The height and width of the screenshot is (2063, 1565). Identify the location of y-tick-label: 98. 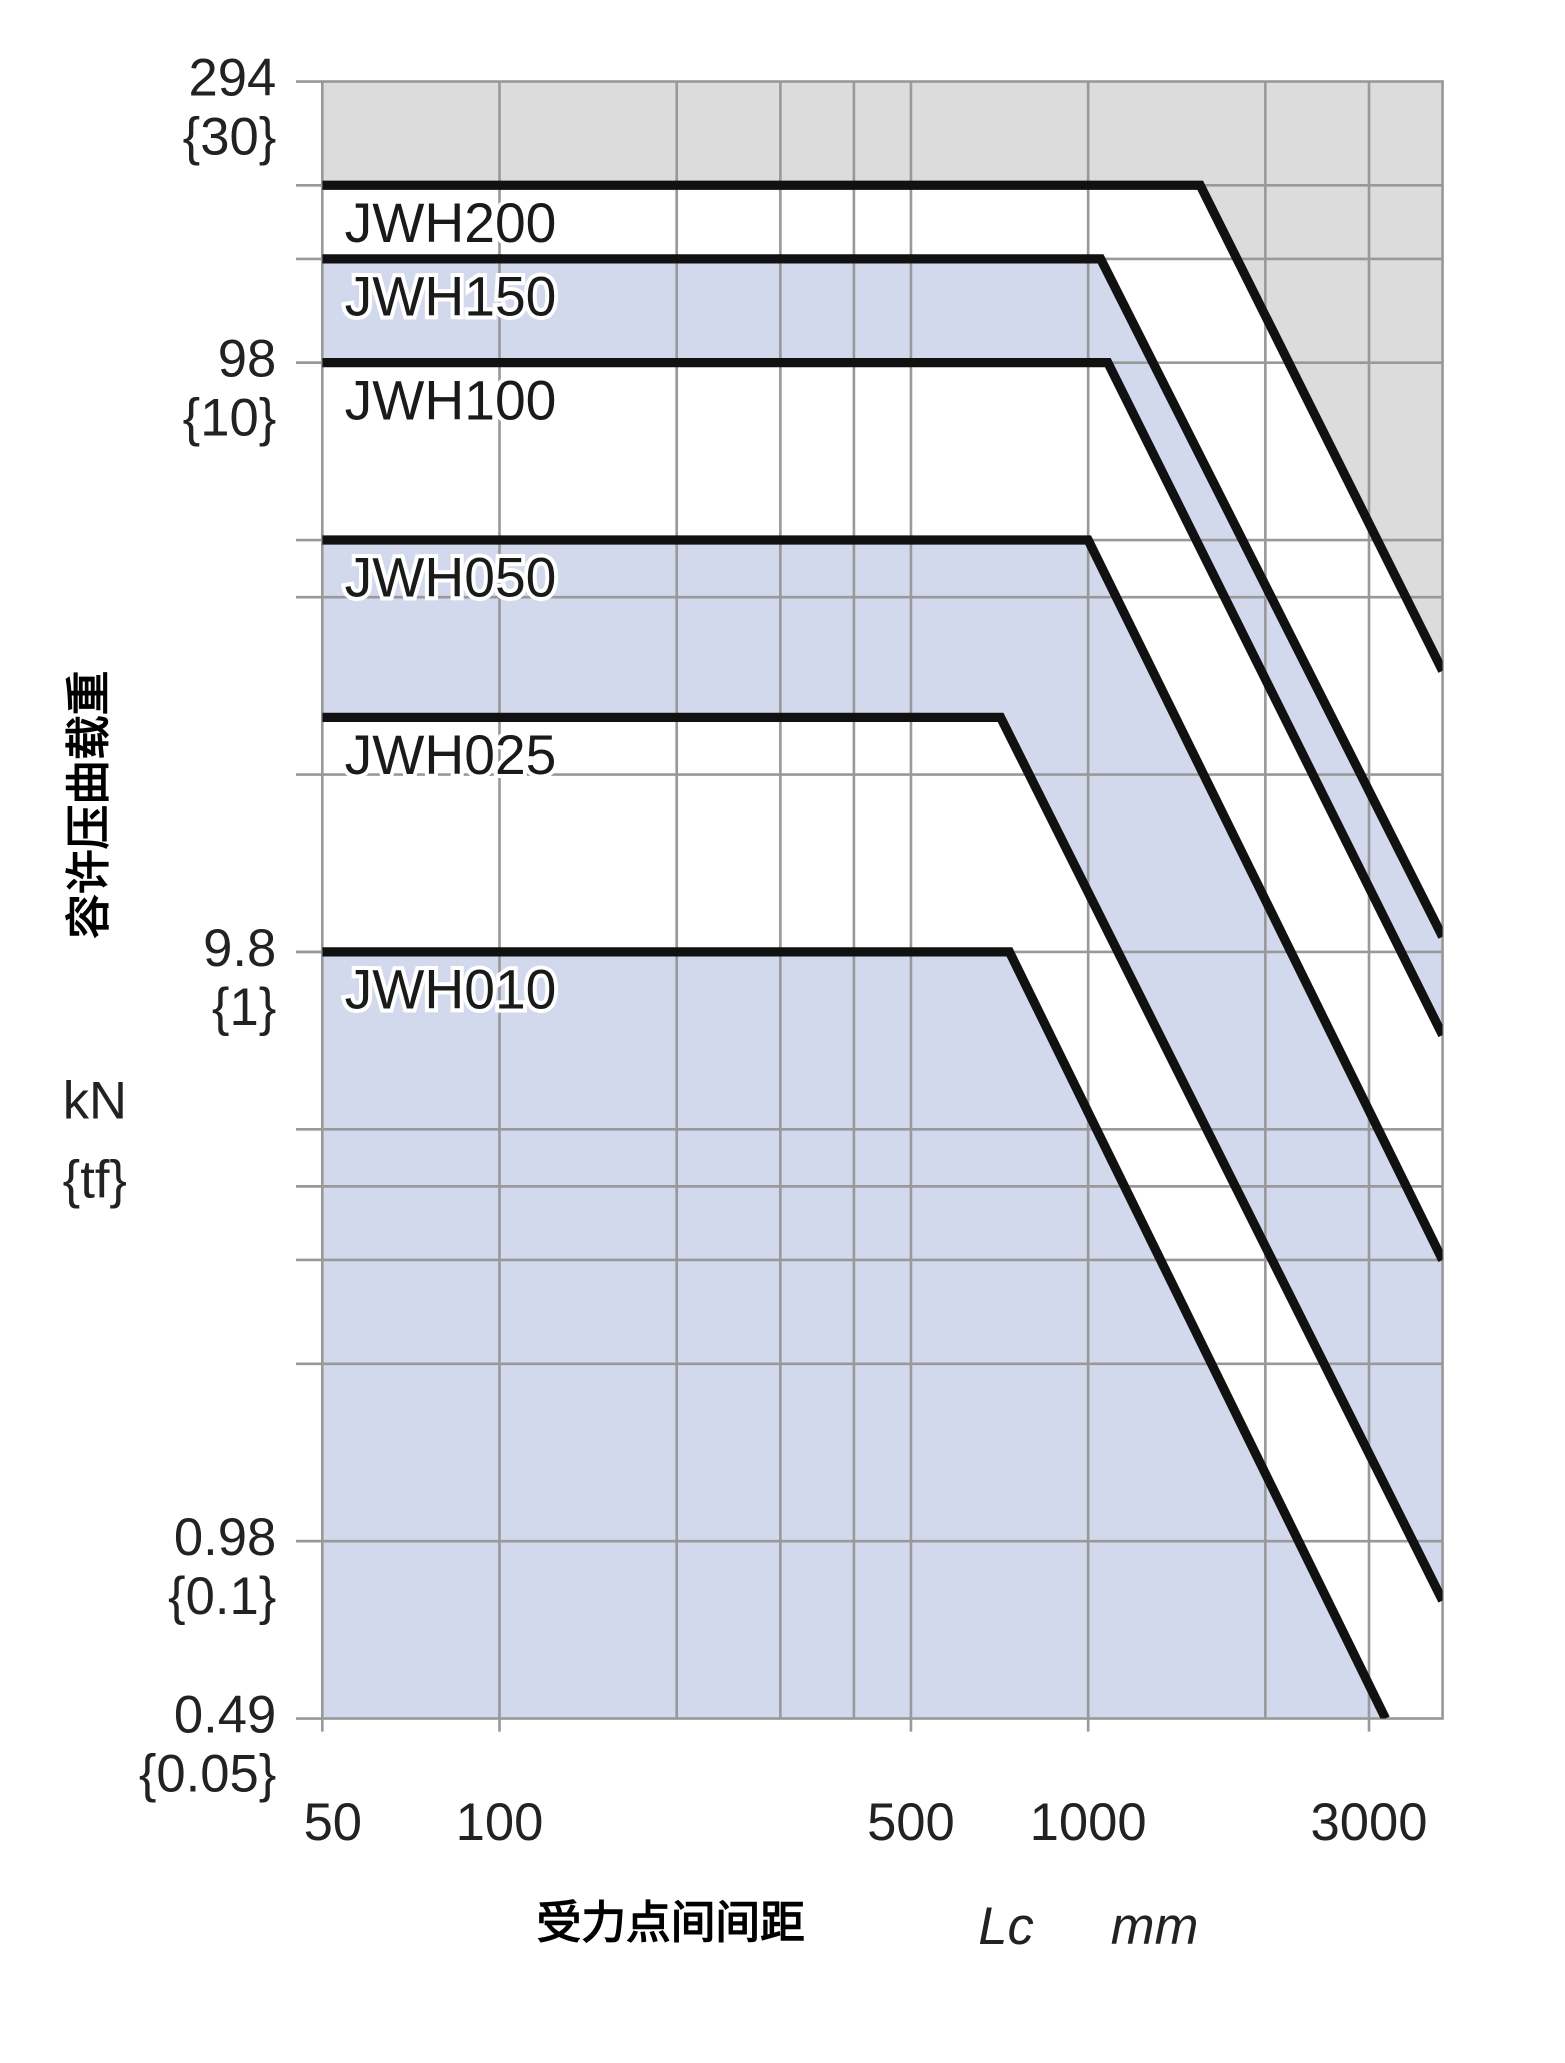
(247, 359).